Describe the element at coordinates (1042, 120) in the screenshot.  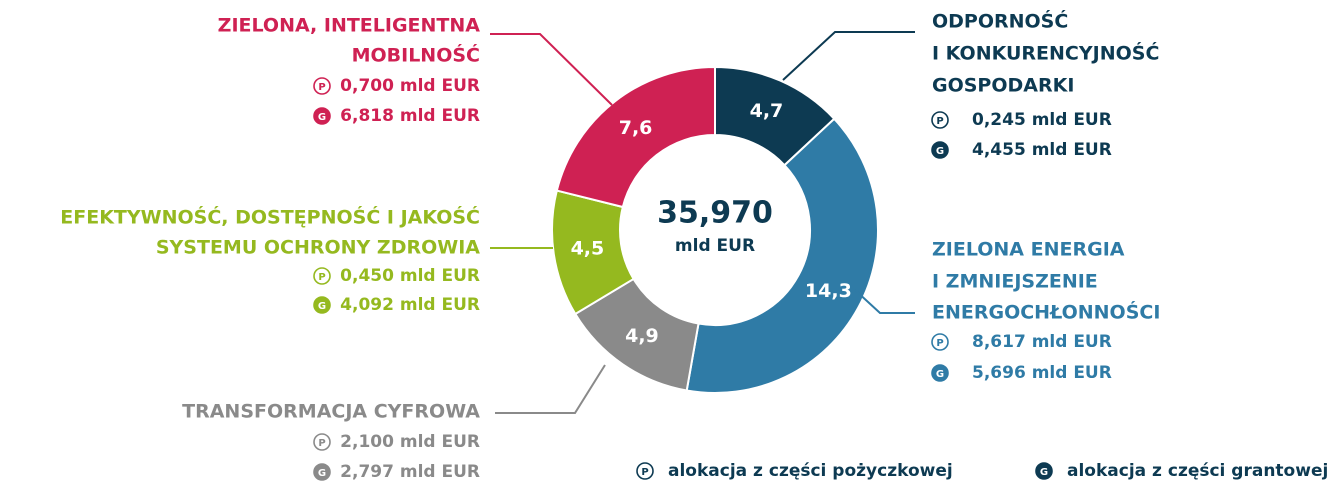
I see `loan-amount: 0,245 mld EUR` at that location.